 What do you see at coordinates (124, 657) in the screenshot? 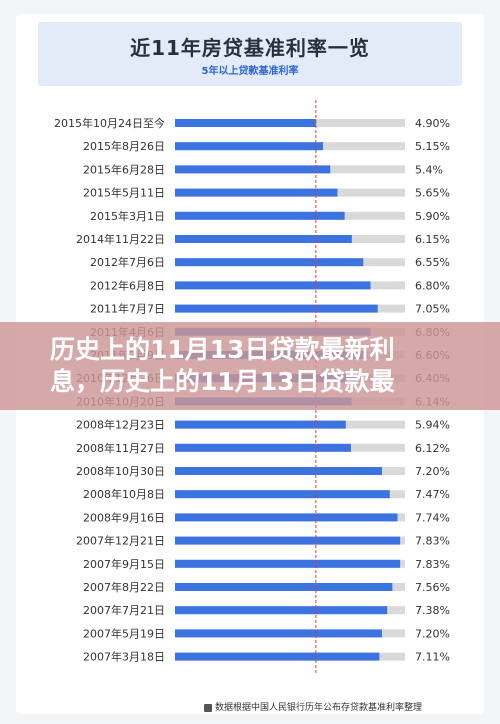
I see `category-label: 2007年3月18日` at bounding box center [124, 657].